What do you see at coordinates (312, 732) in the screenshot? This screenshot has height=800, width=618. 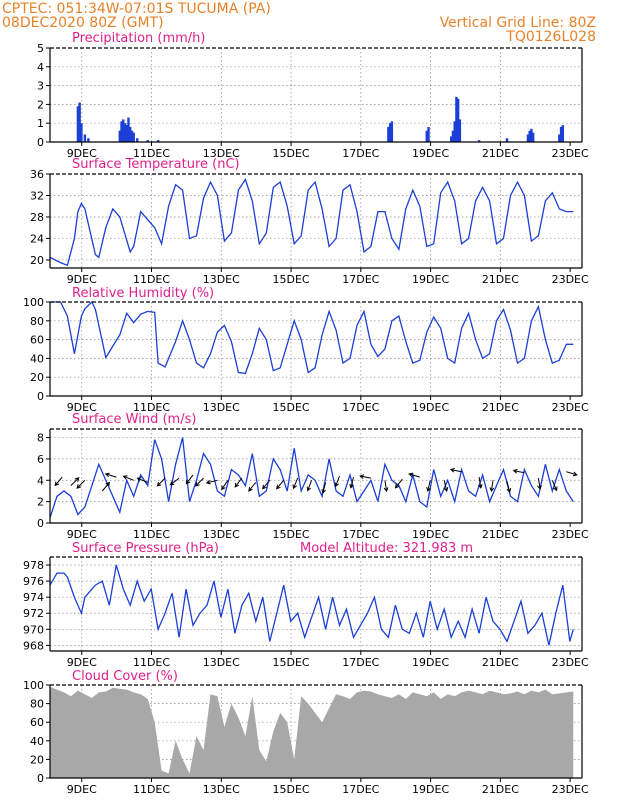 I see `cloud-cover-area` at bounding box center [312, 732].